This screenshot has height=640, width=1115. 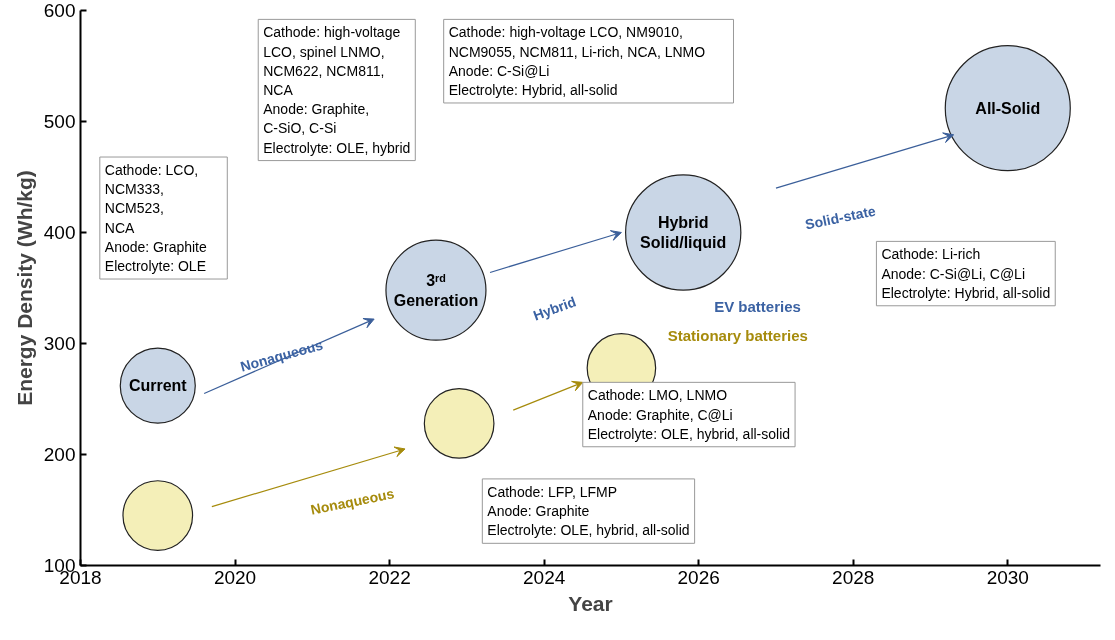 I want to click on annotation: Cathode: LMO, LNMO Anode: Graphite, C@Li Electrolyte: OLE, hybrid, all-solid, so click(x=689, y=414).